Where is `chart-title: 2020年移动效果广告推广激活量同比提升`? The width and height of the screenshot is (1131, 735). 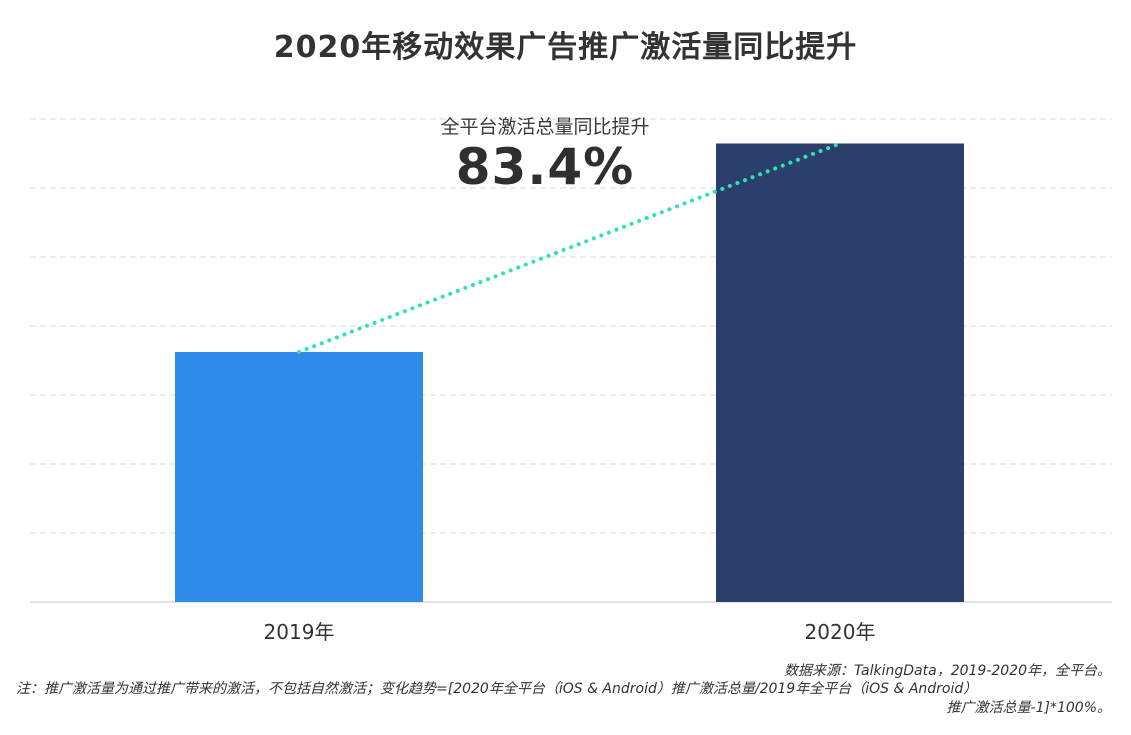 chart-title: 2020年移动效果广告推广激活量同比提升 is located at coordinates (565, 47).